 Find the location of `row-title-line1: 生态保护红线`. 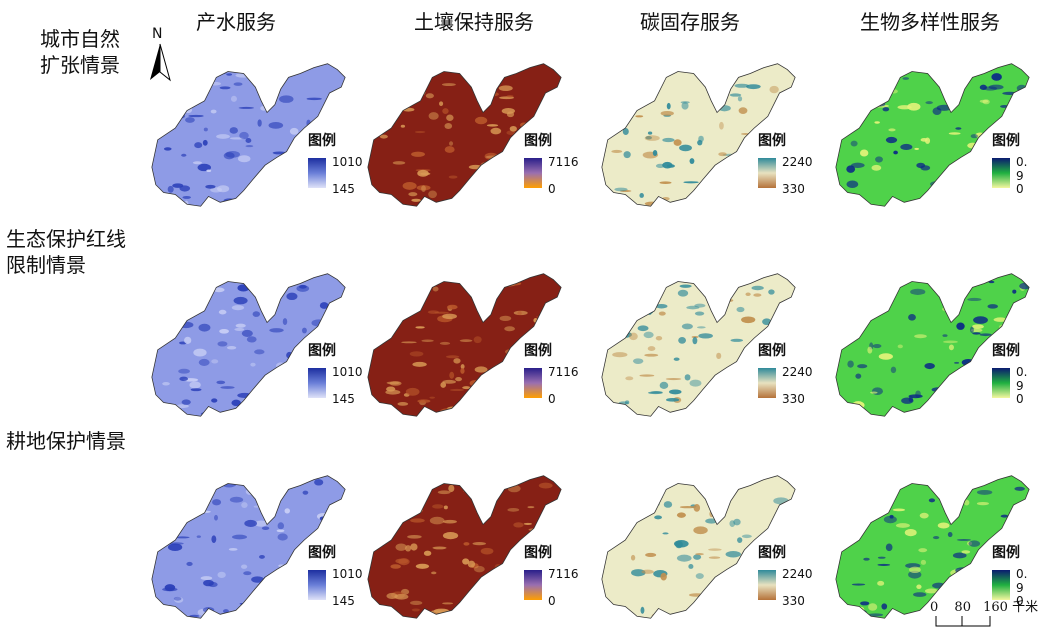

row-title-line1: 生态保护红线 is located at coordinates (66, 239).